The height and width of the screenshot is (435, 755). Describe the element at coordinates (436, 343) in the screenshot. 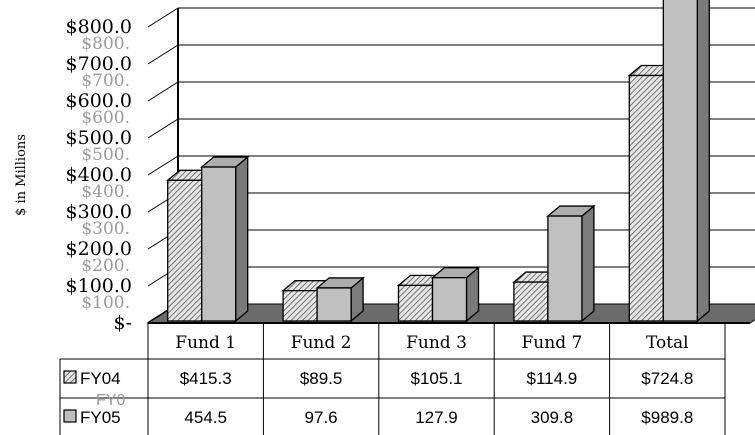

I see `x-tick-label: Fund 3` at that location.